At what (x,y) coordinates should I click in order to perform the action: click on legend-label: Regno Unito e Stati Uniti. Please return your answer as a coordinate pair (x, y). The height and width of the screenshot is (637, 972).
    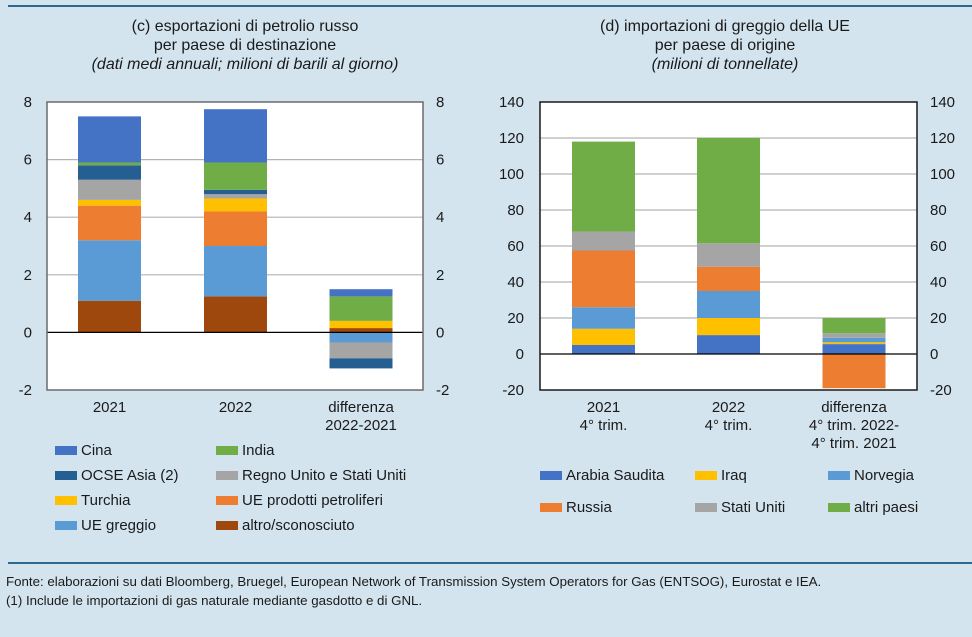
    Looking at the image, I should click on (324, 475).